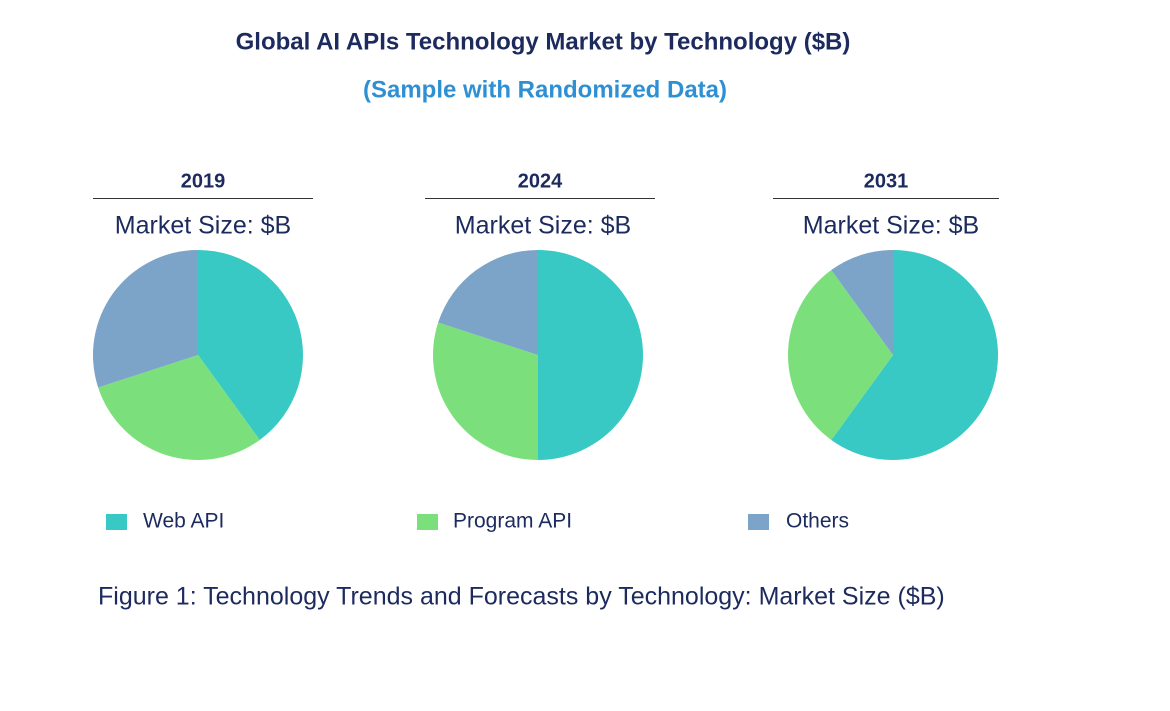 The height and width of the screenshot is (711, 1170). Describe the element at coordinates (203, 181) in the screenshot. I see `pie-title: 2019` at that location.